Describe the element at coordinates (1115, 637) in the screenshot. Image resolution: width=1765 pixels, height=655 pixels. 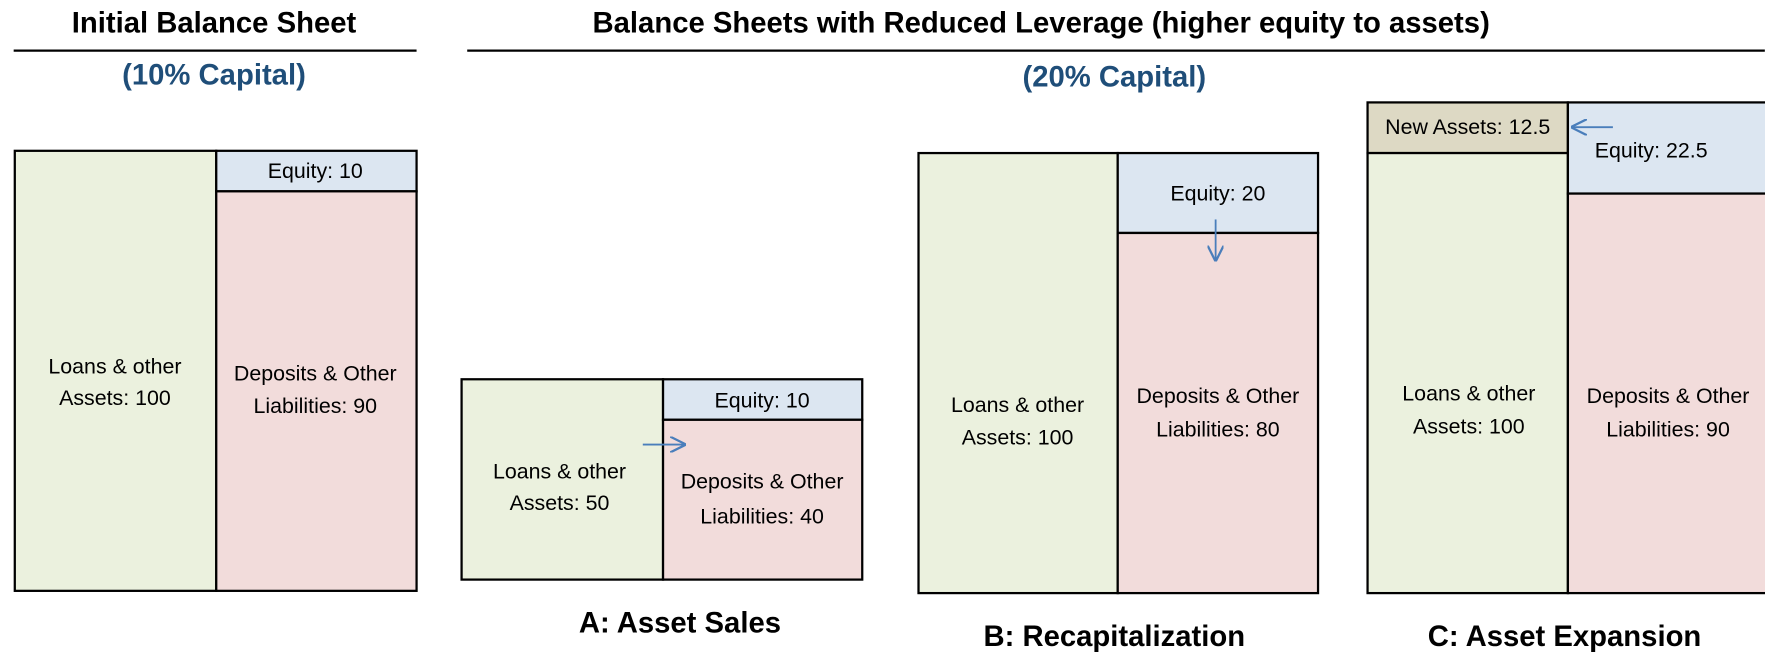
I see `caption: B: Recapitalization` at that location.